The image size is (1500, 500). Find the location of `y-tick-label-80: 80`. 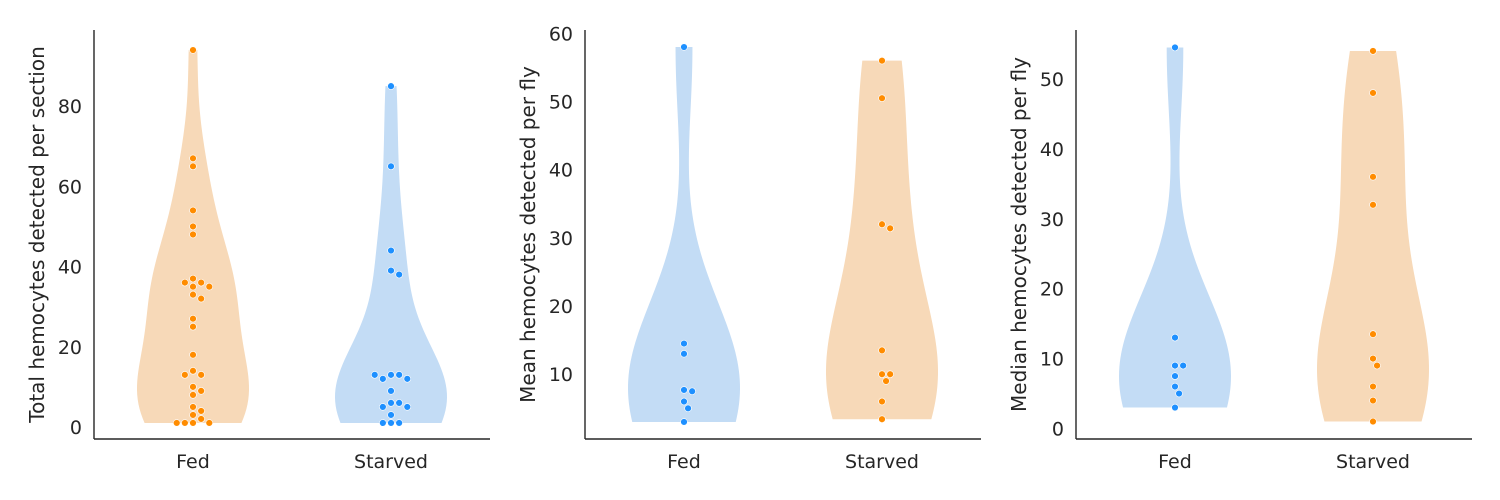

y-tick-label-80: 80 is located at coordinates (70, 107).